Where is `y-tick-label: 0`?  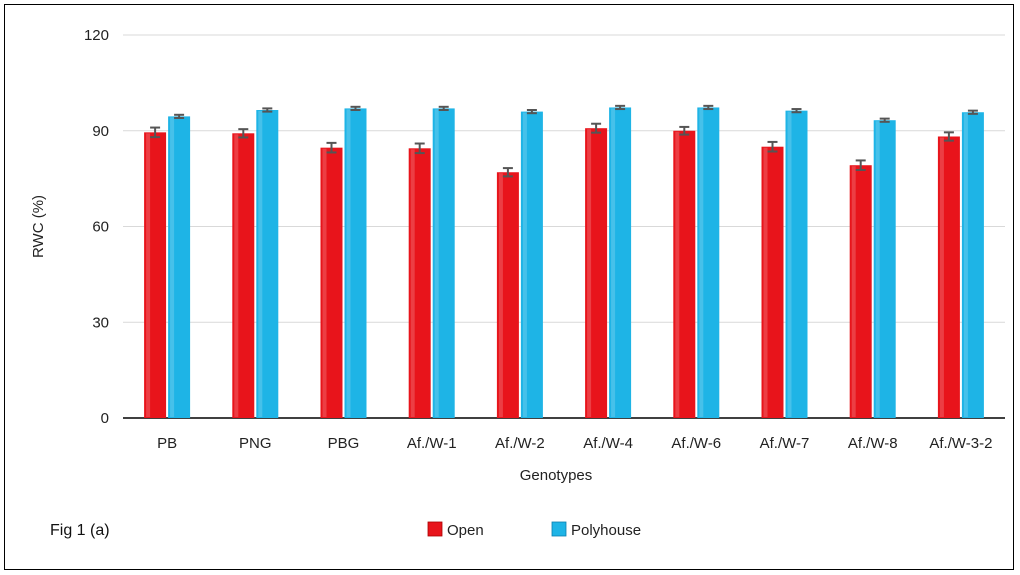 y-tick-label: 0 is located at coordinates (105, 418).